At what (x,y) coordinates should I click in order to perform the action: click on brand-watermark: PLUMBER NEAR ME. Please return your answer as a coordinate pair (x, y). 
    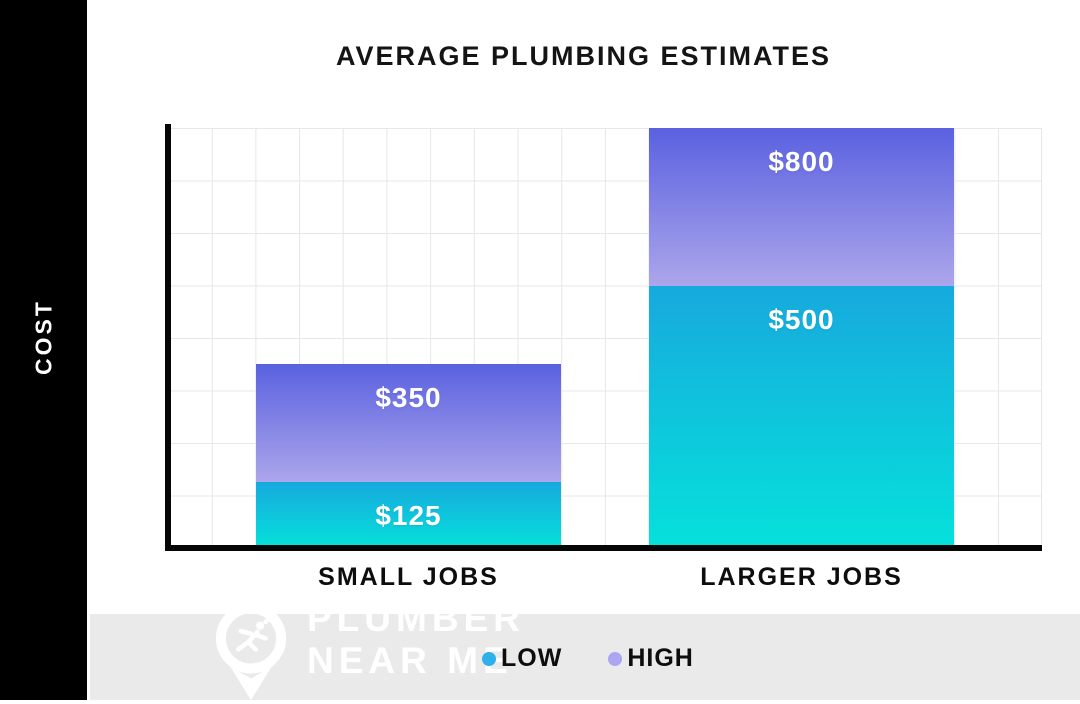
    Looking at the image, I should click on (365, 651).